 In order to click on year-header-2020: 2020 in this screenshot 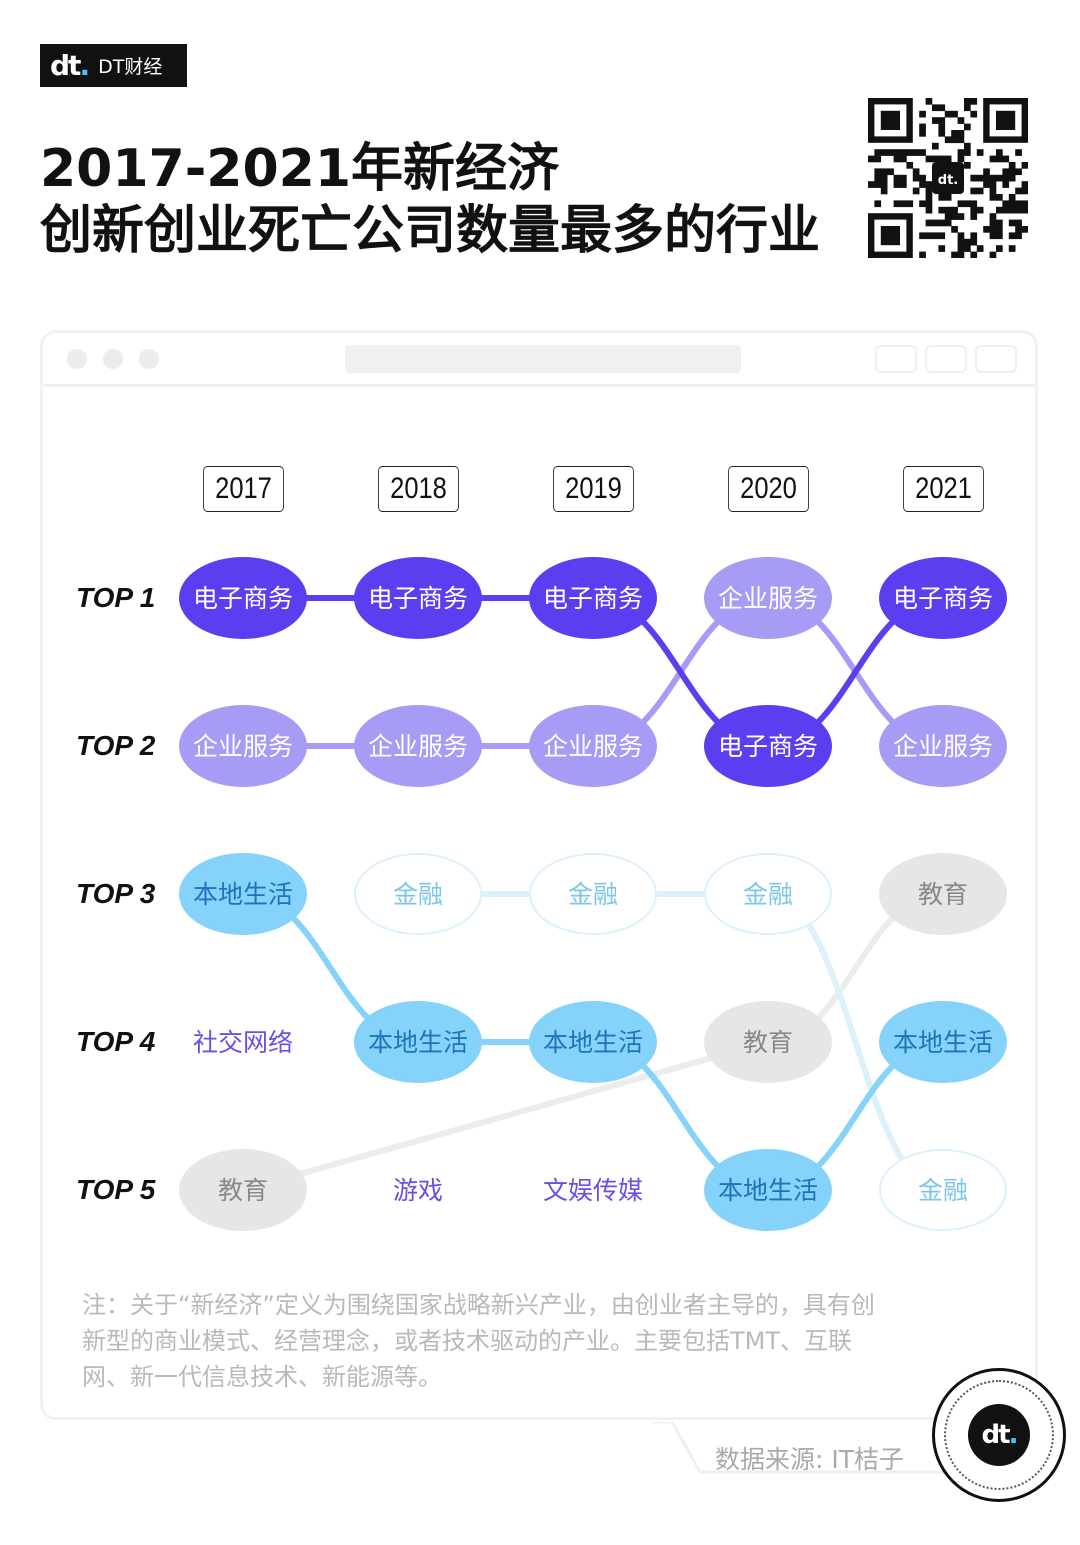, I will do `click(768, 489)`.